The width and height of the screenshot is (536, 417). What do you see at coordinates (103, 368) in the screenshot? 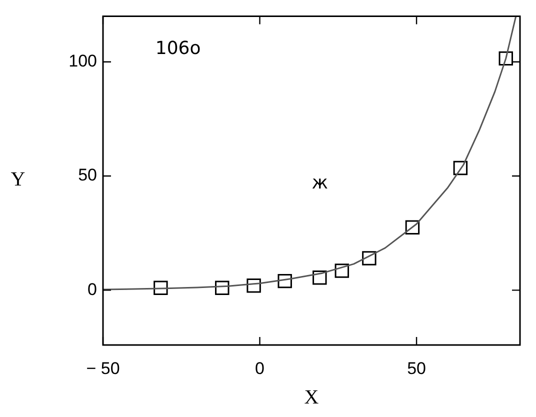
I see `x-tick-label: − 50` at bounding box center [103, 368].